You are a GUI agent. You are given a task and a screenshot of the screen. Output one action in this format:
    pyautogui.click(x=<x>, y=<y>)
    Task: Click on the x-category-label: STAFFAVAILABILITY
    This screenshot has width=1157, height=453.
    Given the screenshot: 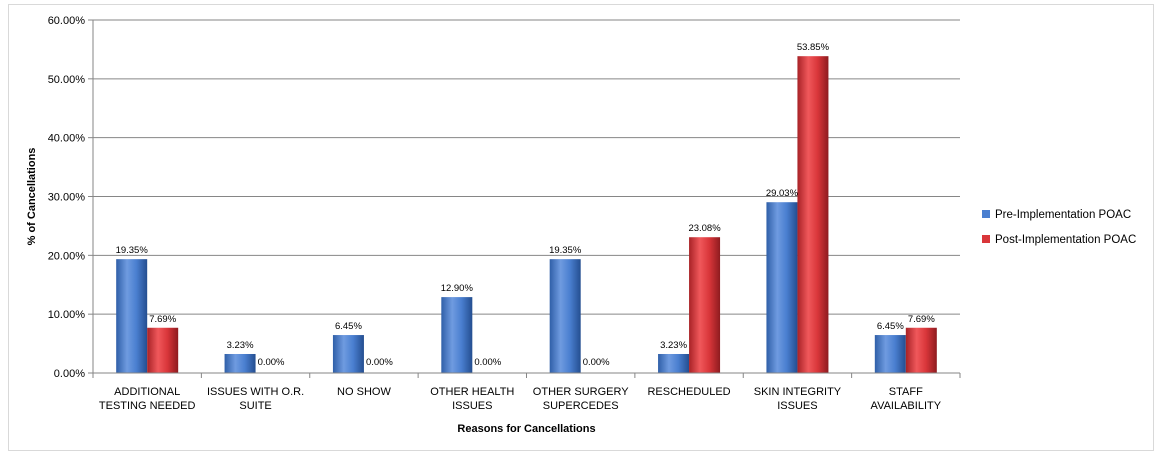 What is the action you would take?
    pyautogui.click(x=906, y=399)
    